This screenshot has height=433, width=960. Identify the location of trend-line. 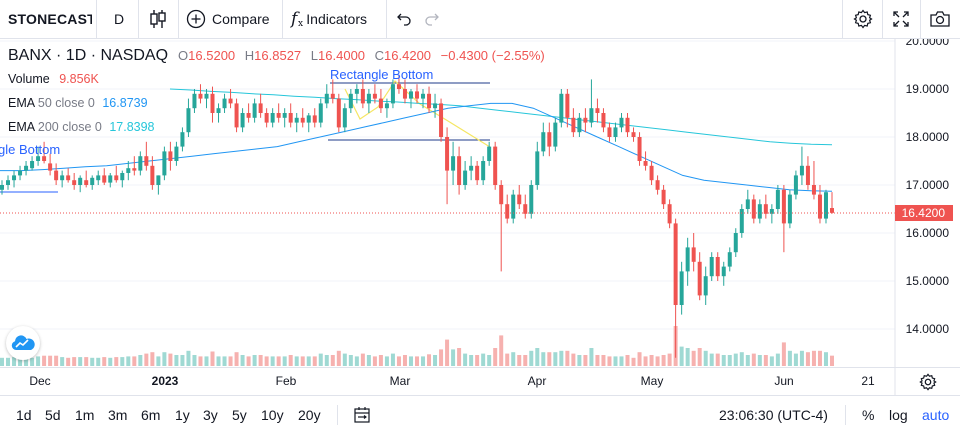
(417, 114).